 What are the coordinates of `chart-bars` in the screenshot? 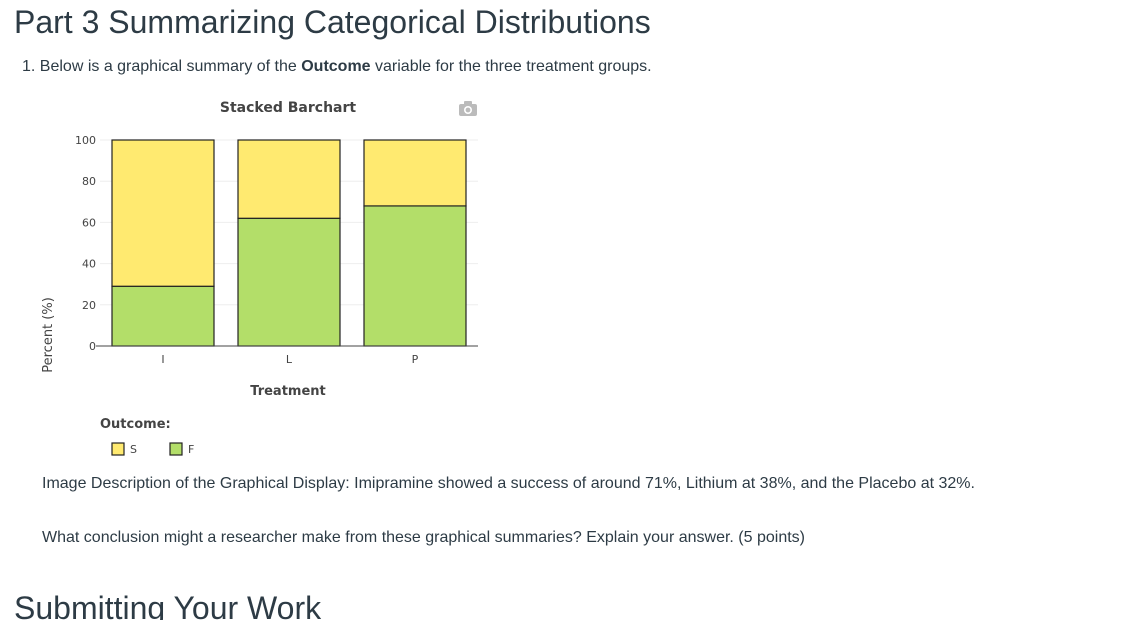 It's located at (289, 243).